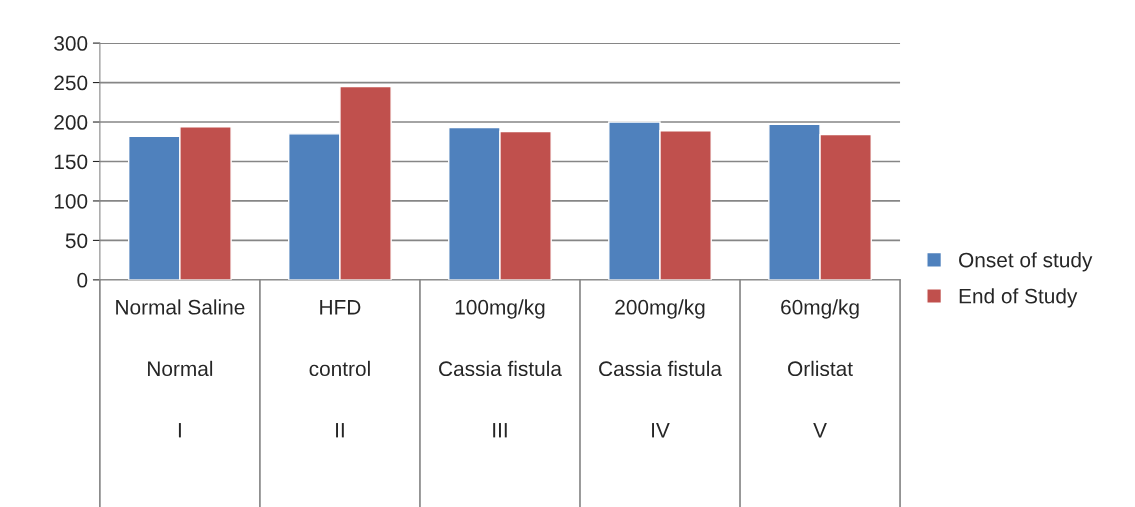  Describe the element at coordinates (71, 162) in the screenshot. I see `y-tick-label: 150` at that location.